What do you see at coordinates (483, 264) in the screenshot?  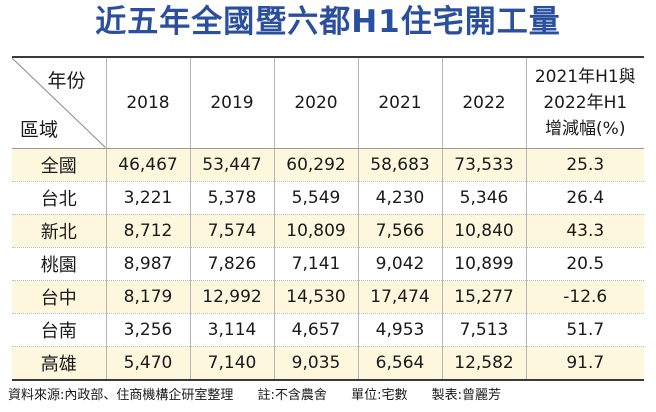 I see `table-cell-value: 10,899` at bounding box center [483, 264].